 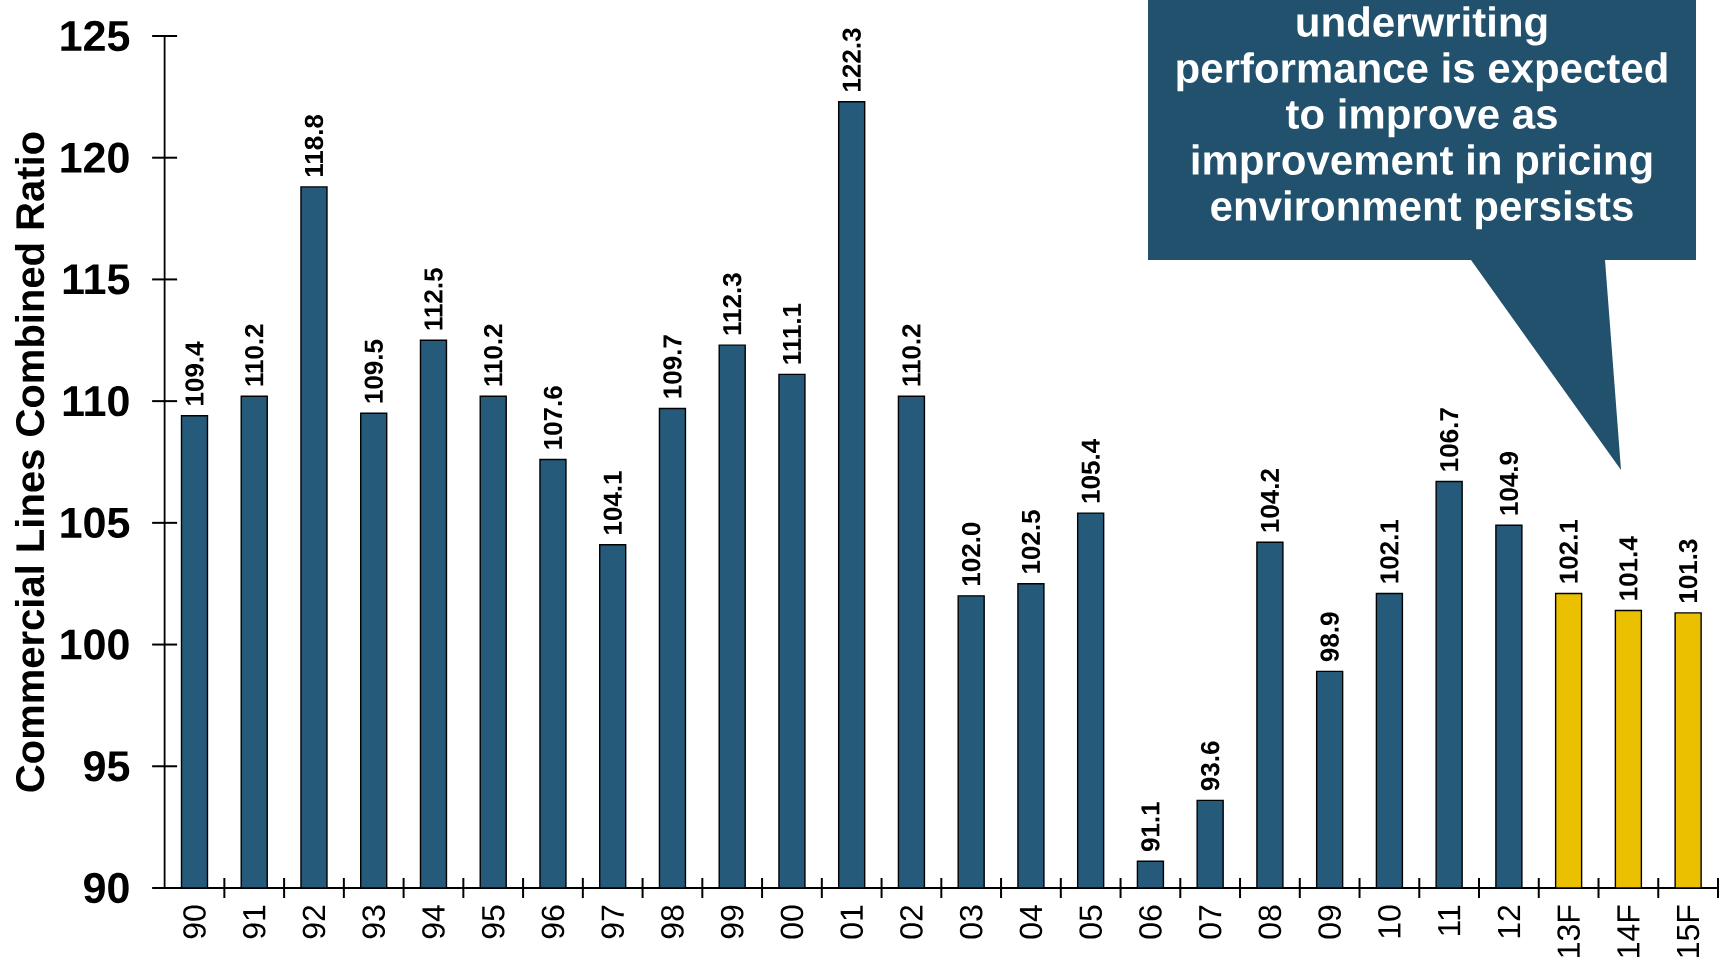 I want to click on data-label: 118.8, so click(x=314, y=145).